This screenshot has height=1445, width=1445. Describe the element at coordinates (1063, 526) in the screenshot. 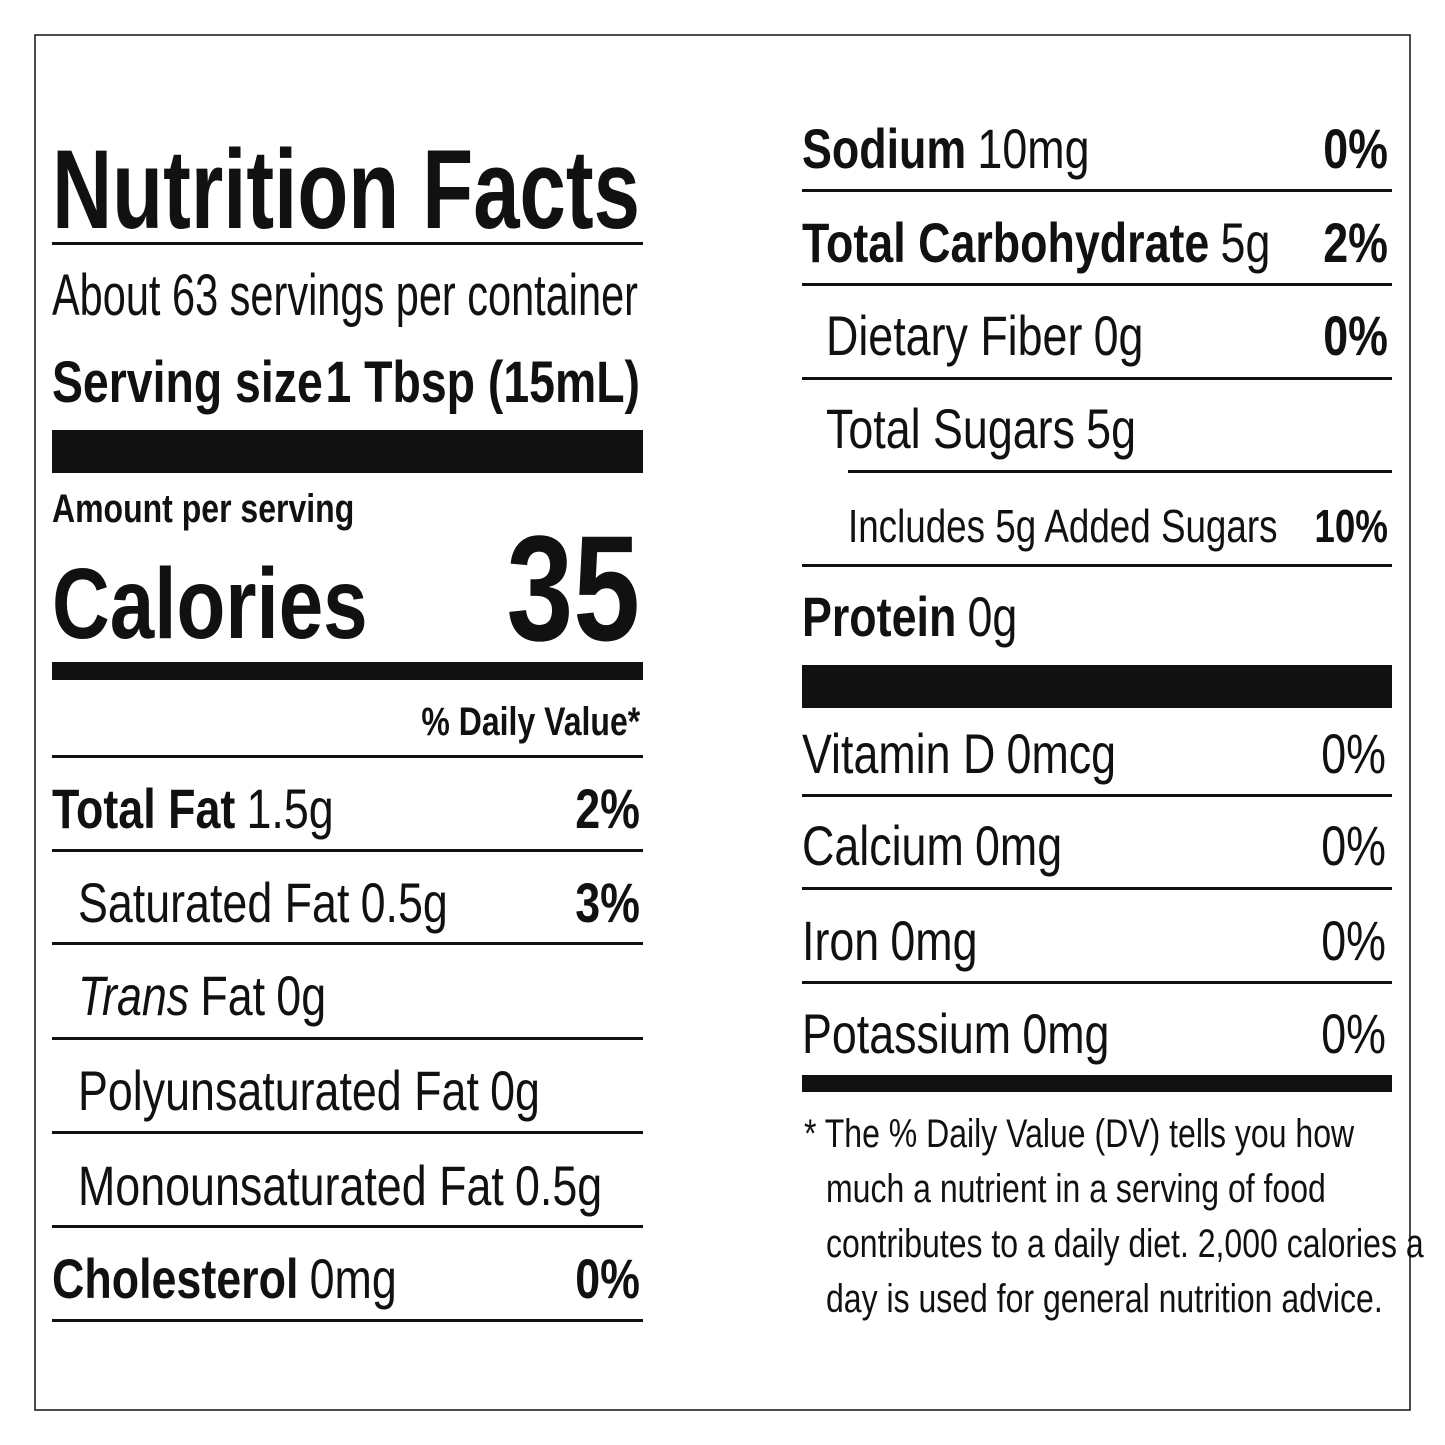

I see `nutrient-name: Includes 5g Added Sugars` at that location.